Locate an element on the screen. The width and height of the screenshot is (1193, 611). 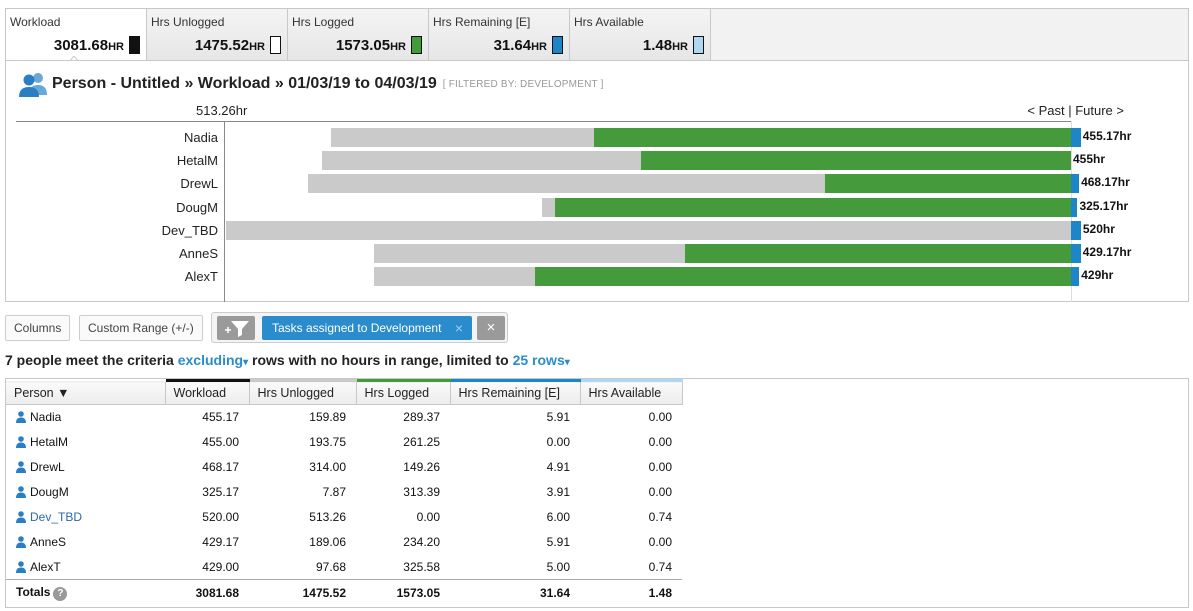
tab-hrs-unlogged: Hrs Unlogged 1475.52HR is located at coordinates (217, 35).